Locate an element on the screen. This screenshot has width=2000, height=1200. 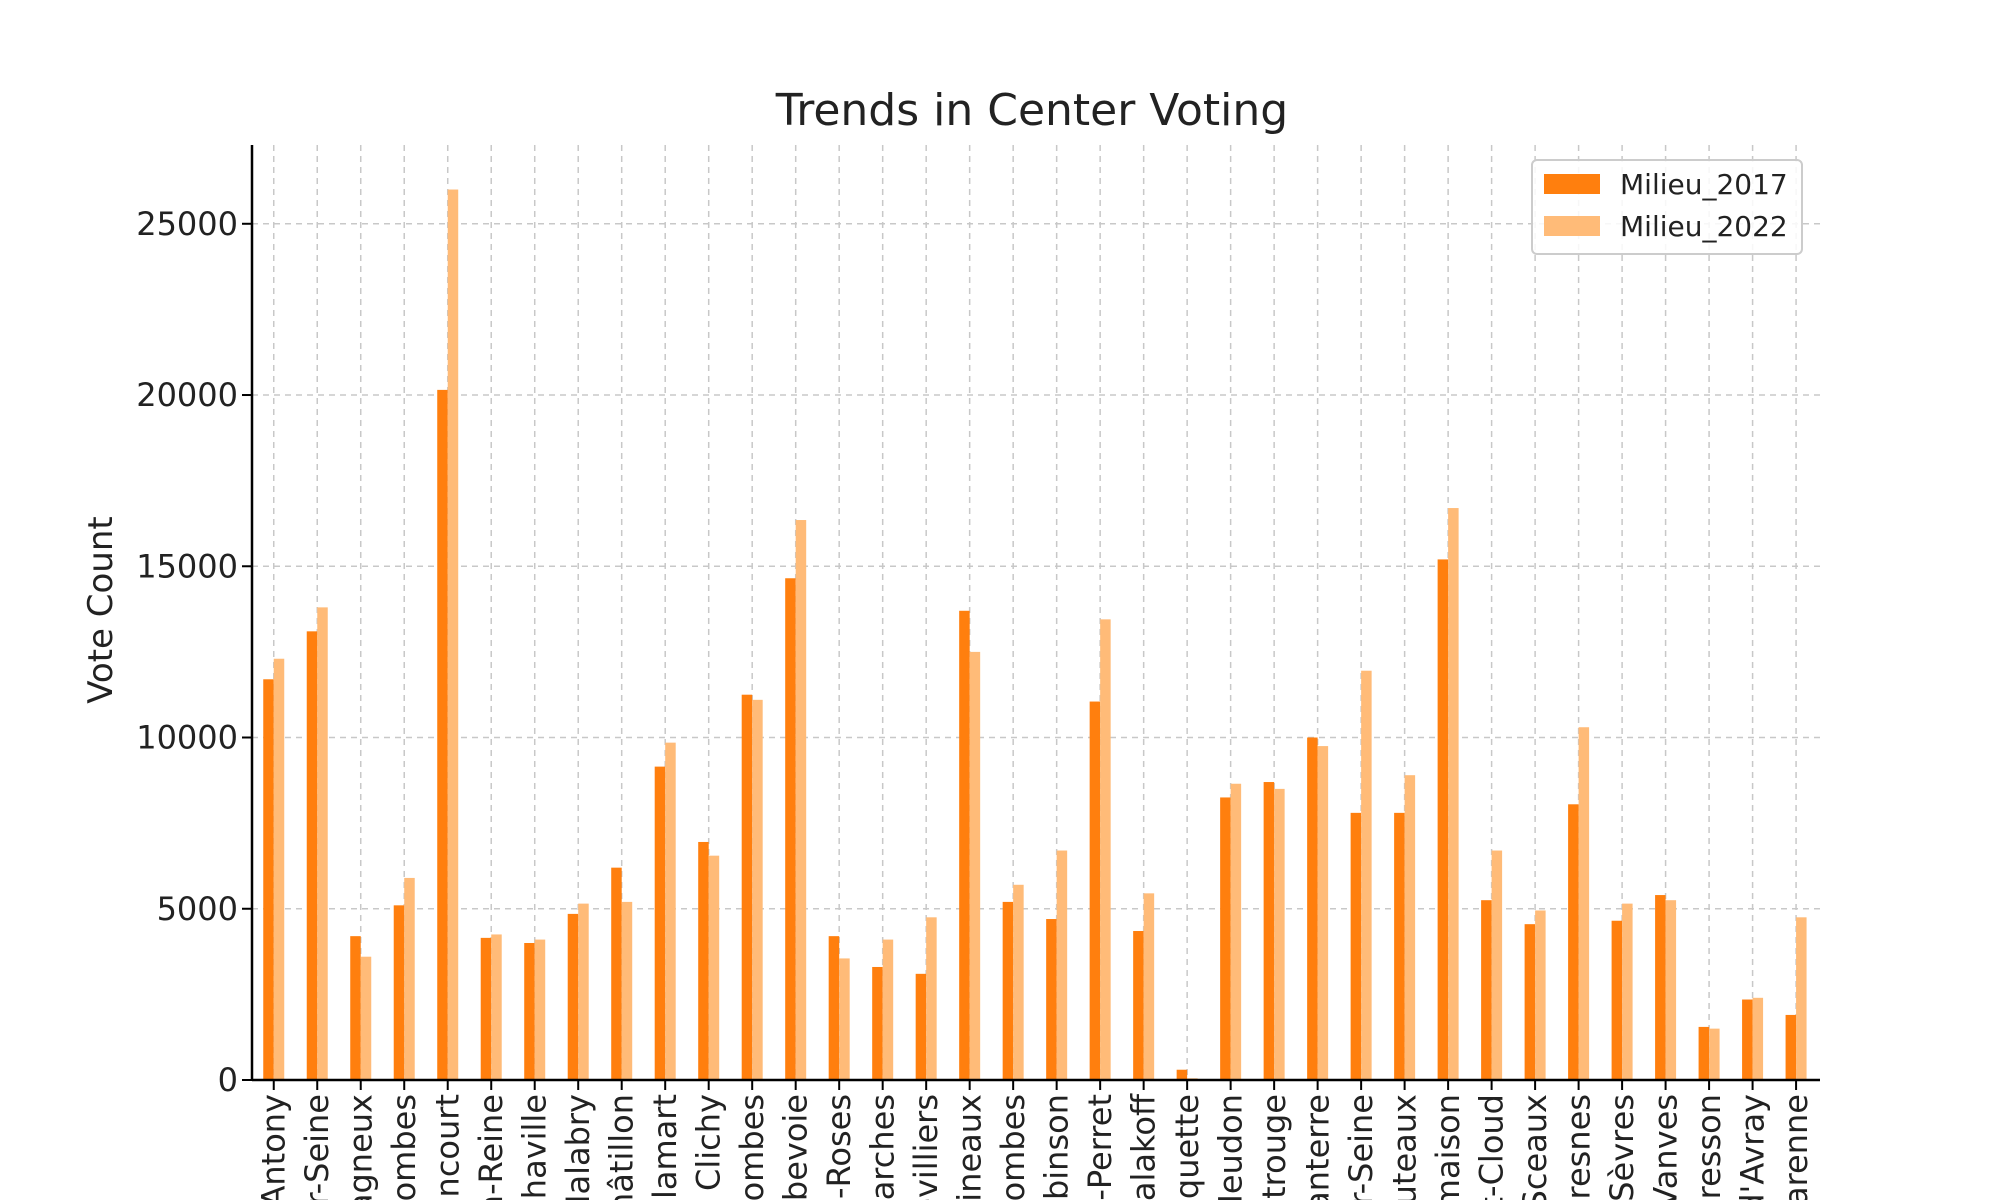
x-tick-label: ntrouge is located at coordinates (1274, 1147).